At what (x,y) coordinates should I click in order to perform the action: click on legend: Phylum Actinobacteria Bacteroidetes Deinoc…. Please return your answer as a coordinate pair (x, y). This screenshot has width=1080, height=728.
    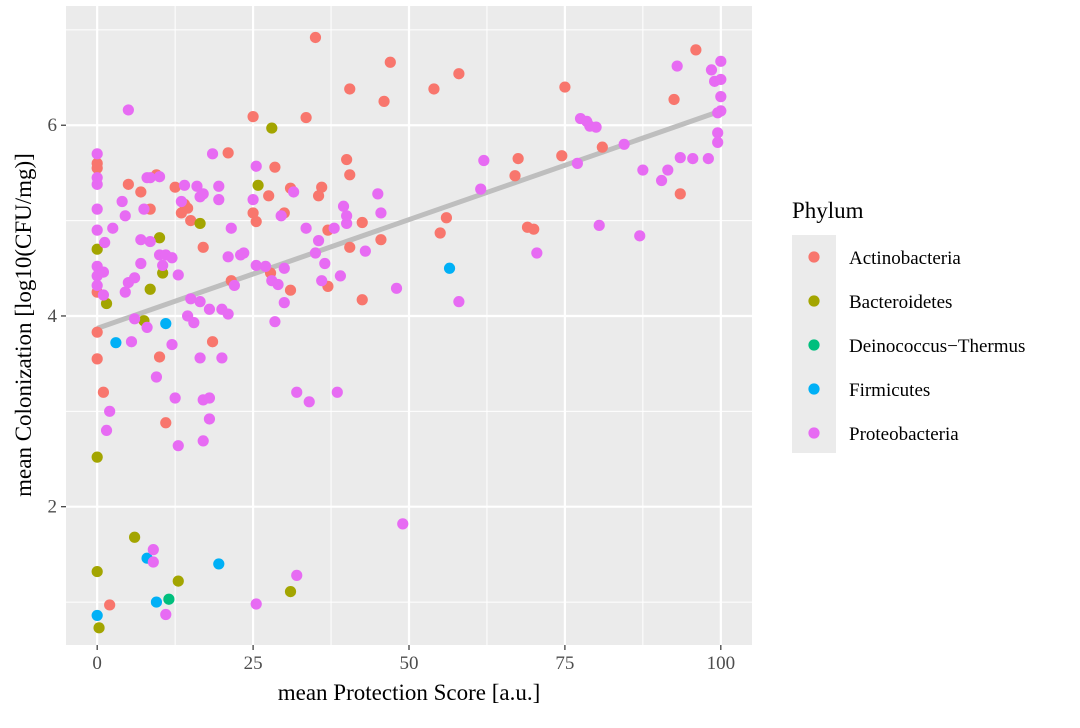
    Looking at the image, I should click on (908, 325).